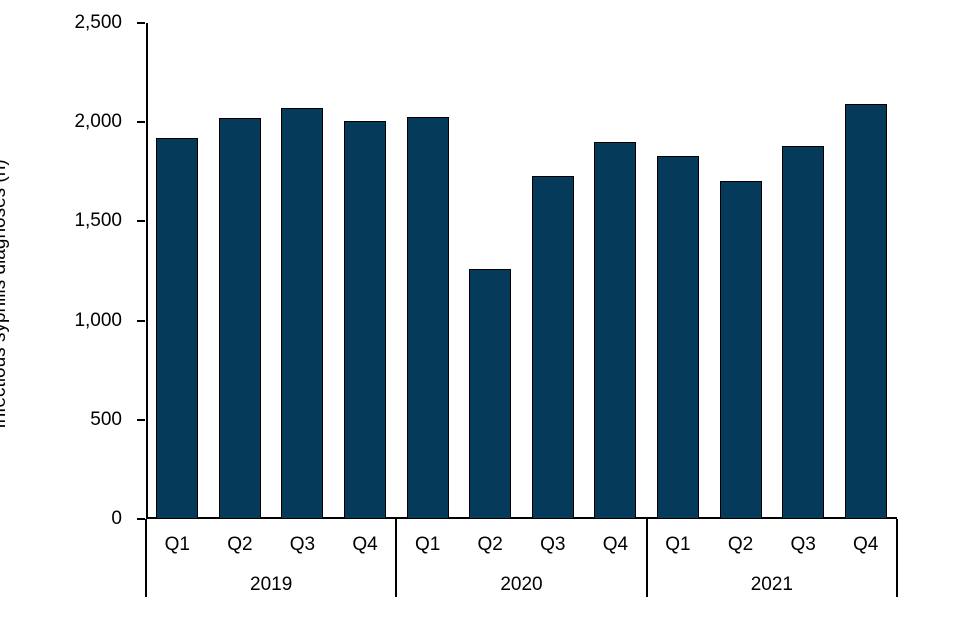  I want to click on bar-2019-Q3, so click(302, 313).